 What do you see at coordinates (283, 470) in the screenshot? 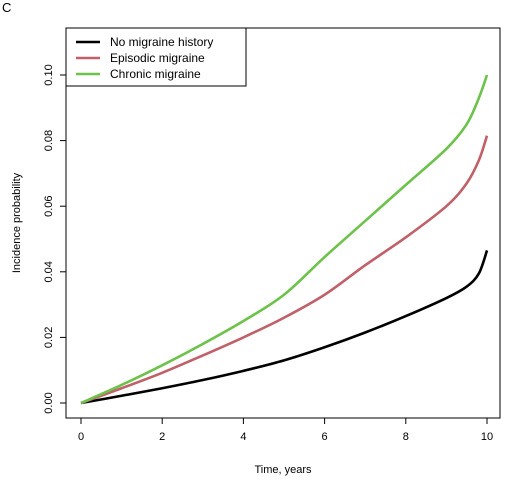
I see `x-axis-label: Time, years` at bounding box center [283, 470].